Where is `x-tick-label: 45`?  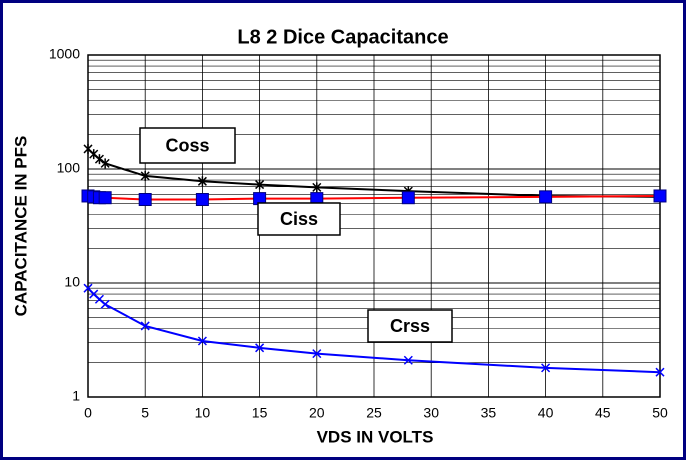
x-tick-label: 45 is located at coordinates (603, 413).